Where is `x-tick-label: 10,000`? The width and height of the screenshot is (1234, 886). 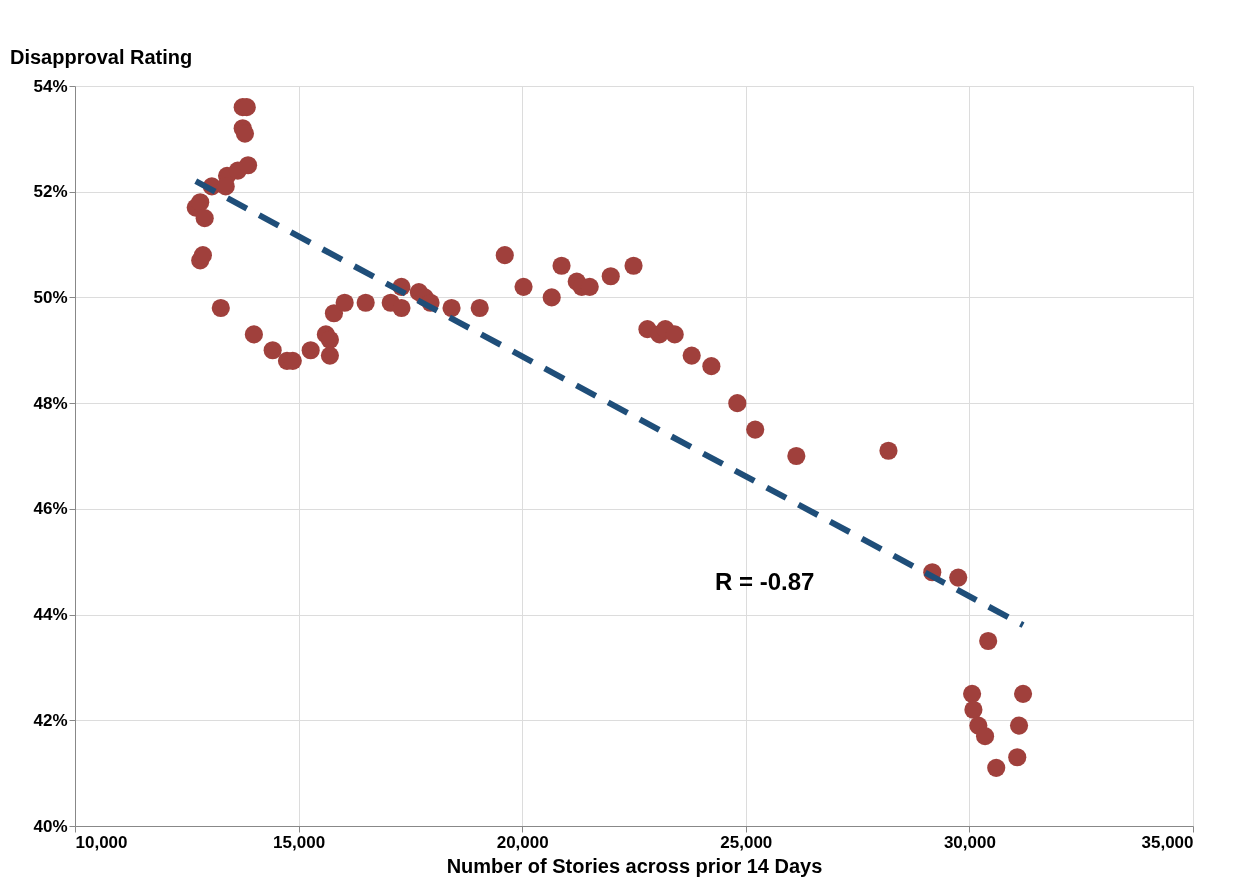
x-tick-label: 10,000 is located at coordinates (101, 842).